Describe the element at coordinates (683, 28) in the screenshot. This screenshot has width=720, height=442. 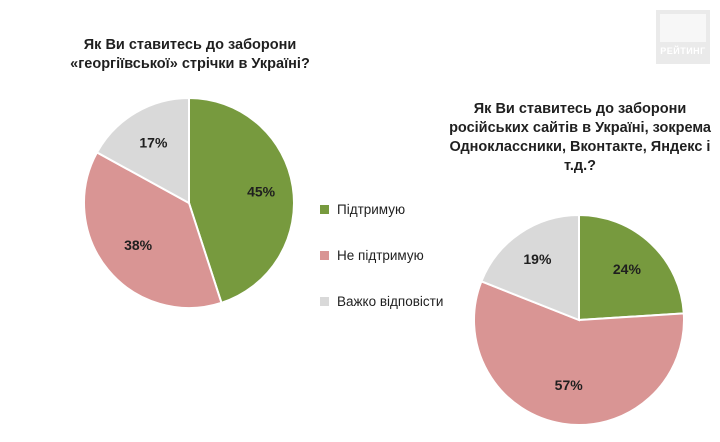
I see `logo-mark` at that location.